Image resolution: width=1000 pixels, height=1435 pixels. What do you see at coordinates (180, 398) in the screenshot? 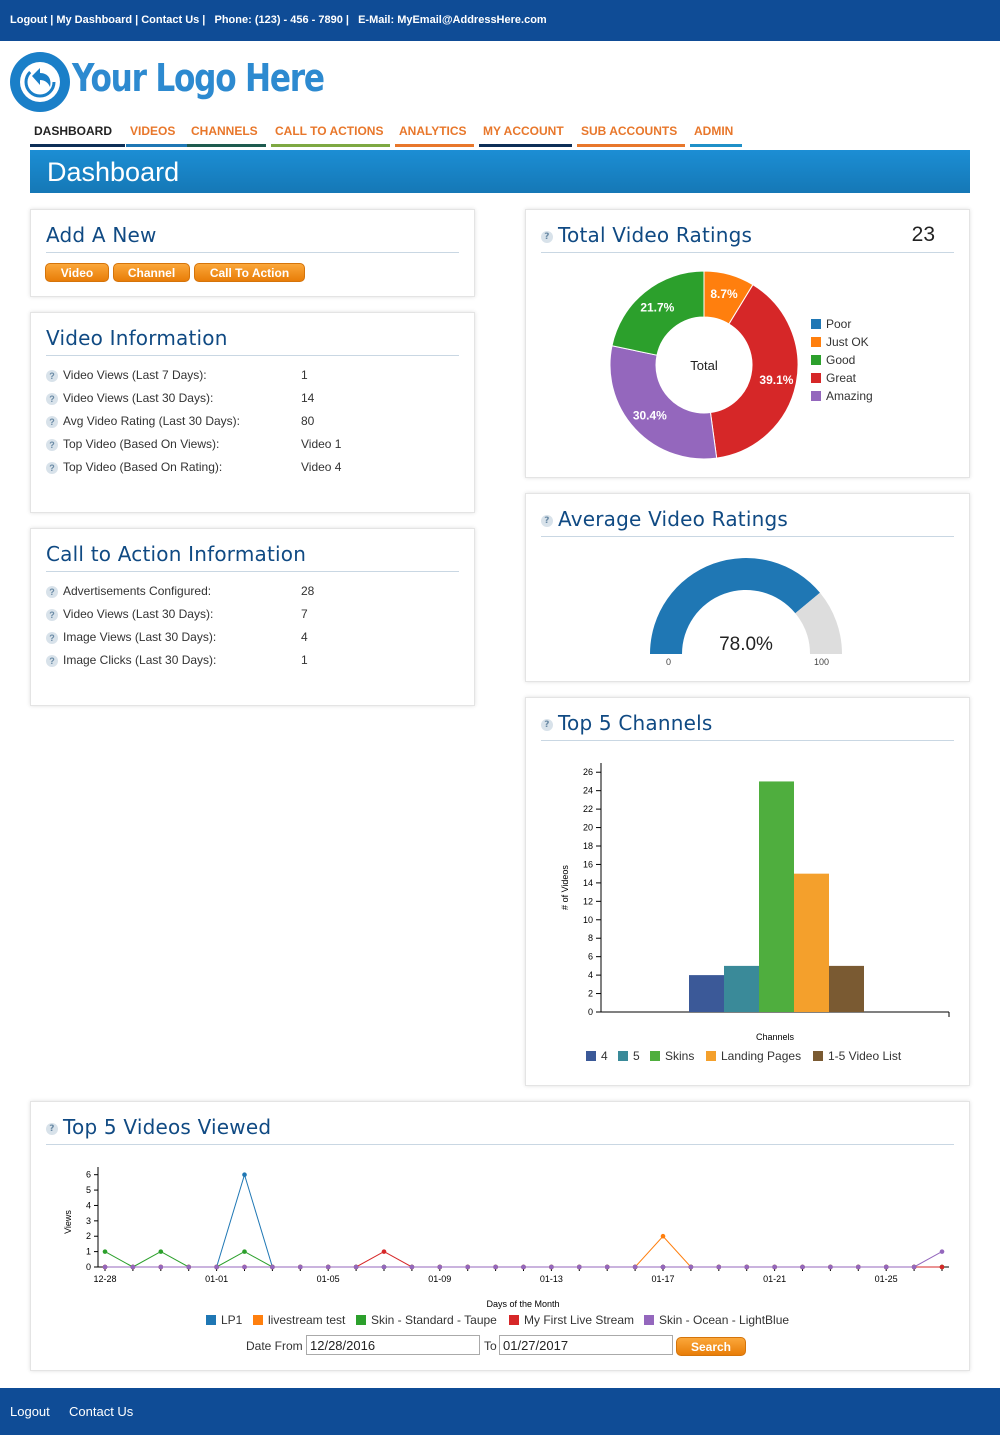
I see `video-info-row: ? Video Views (Last 30 Days): 14` at bounding box center [180, 398].